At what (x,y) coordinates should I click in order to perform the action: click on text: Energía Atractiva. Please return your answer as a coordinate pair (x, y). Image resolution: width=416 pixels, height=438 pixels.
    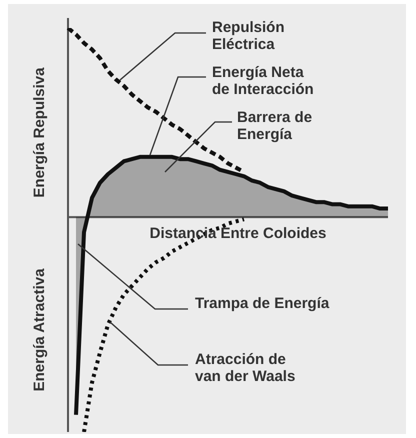
    Looking at the image, I should click on (39, 330).